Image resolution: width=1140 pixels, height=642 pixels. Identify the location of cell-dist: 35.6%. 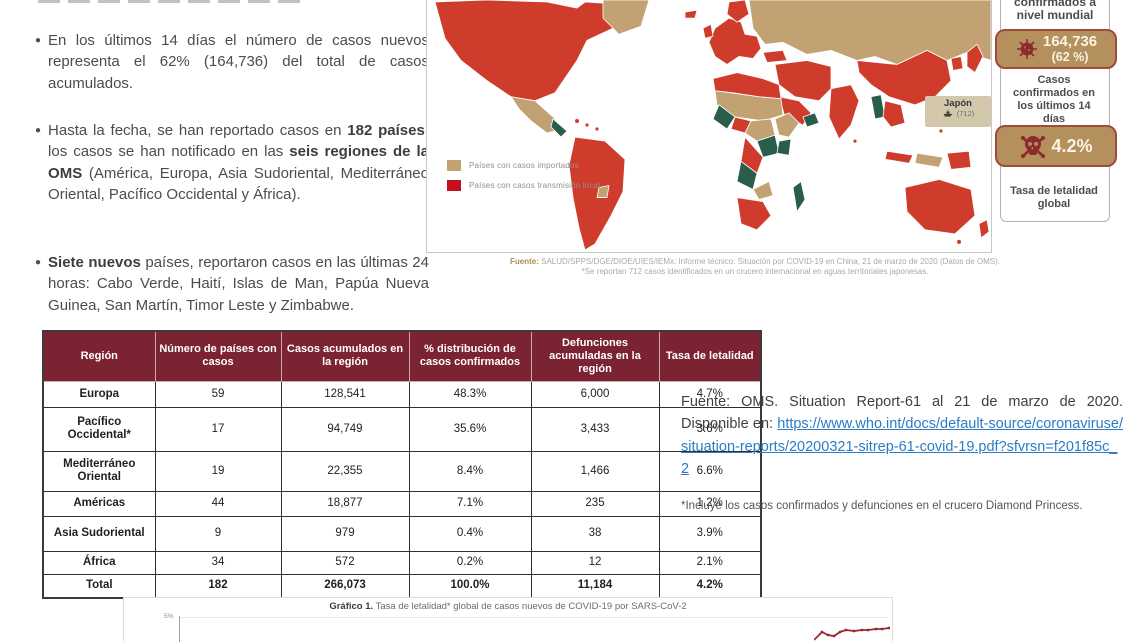
(470, 429).